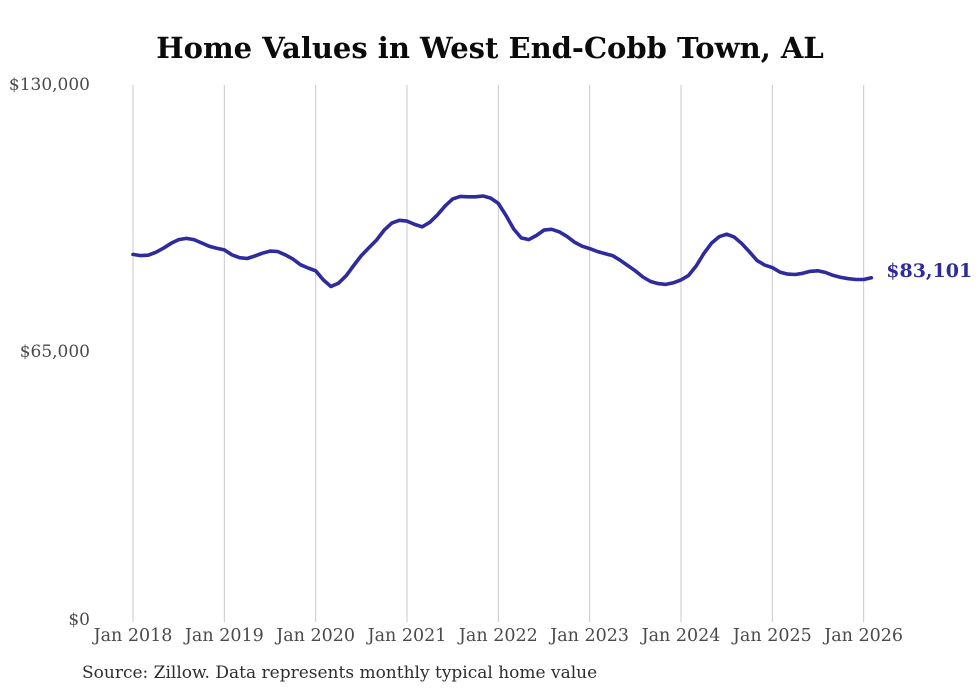 This screenshot has height=699, width=980. Describe the element at coordinates (133, 636) in the screenshot. I see `x-tick-label: Jan 2018` at that location.